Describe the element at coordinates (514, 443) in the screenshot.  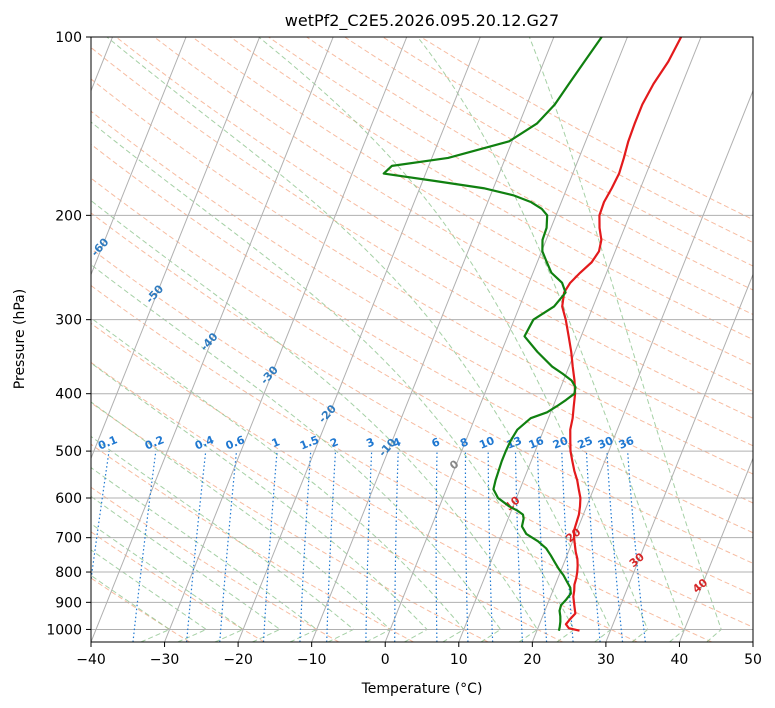
I see `mixing-ratio-label: 13` at that location.